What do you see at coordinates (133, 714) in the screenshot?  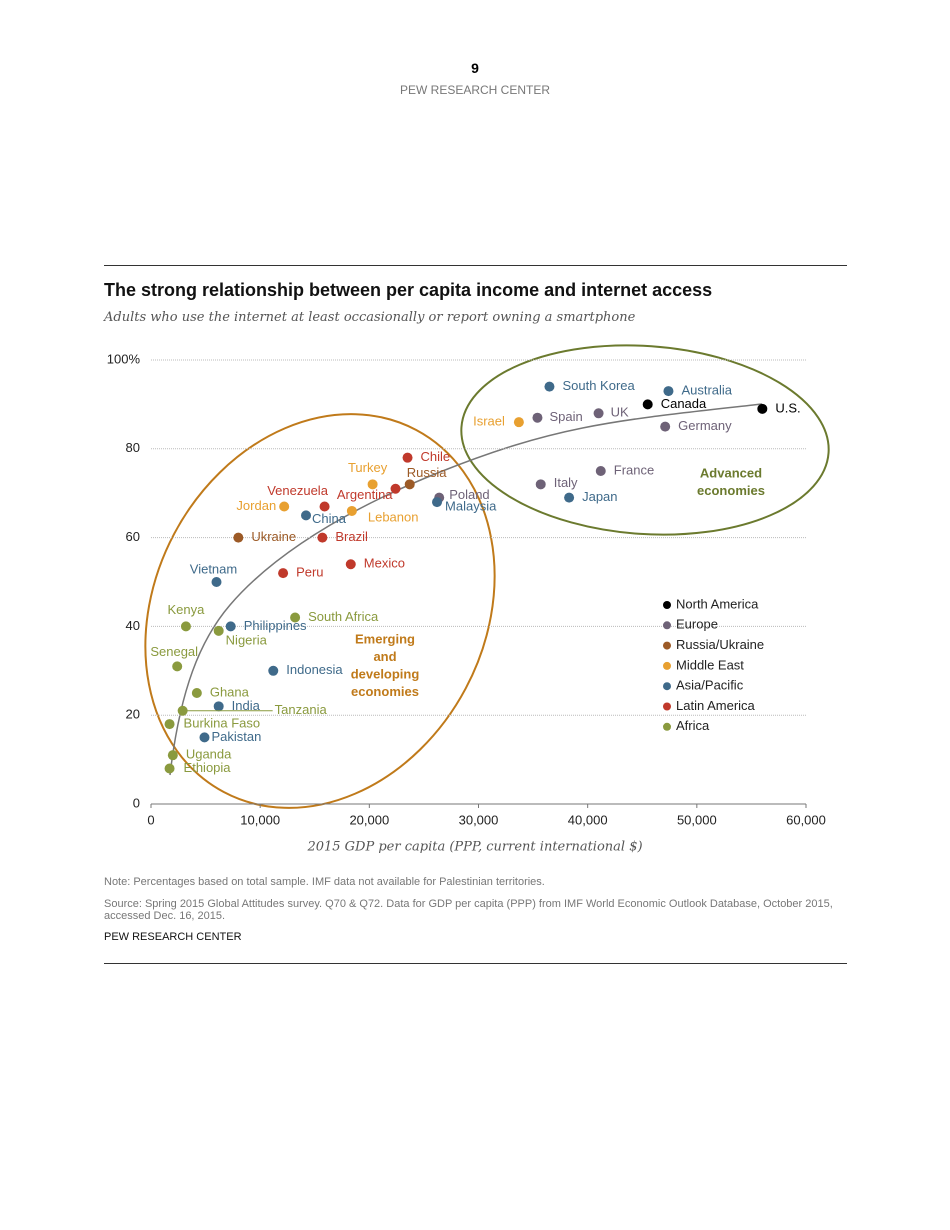 I see `y-tick-label: 20` at bounding box center [133, 714].